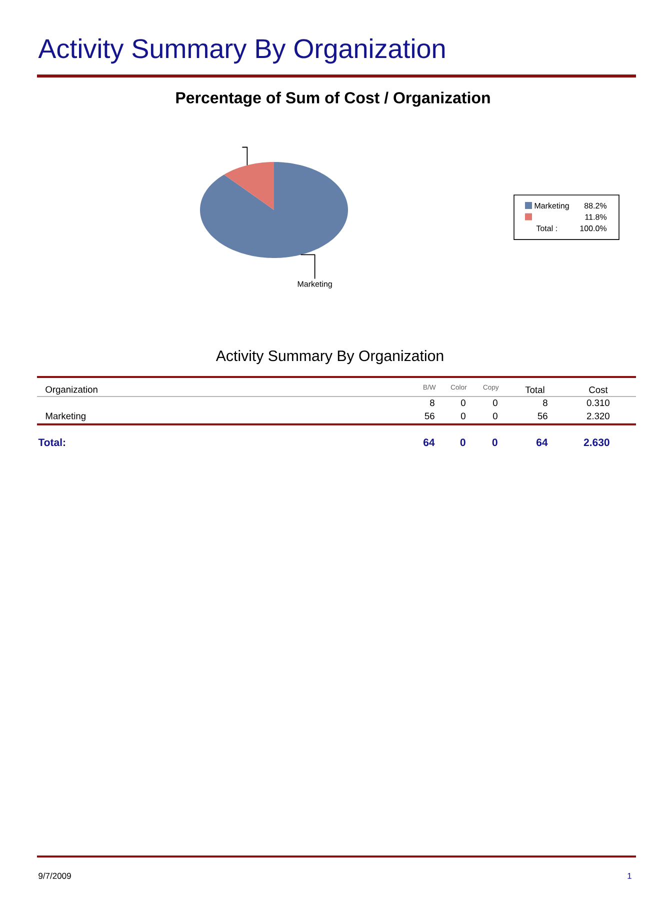 The height and width of the screenshot is (901, 648). What do you see at coordinates (54, 875) in the screenshot?
I see `text: 9/7/2009` at bounding box center [54, 875].